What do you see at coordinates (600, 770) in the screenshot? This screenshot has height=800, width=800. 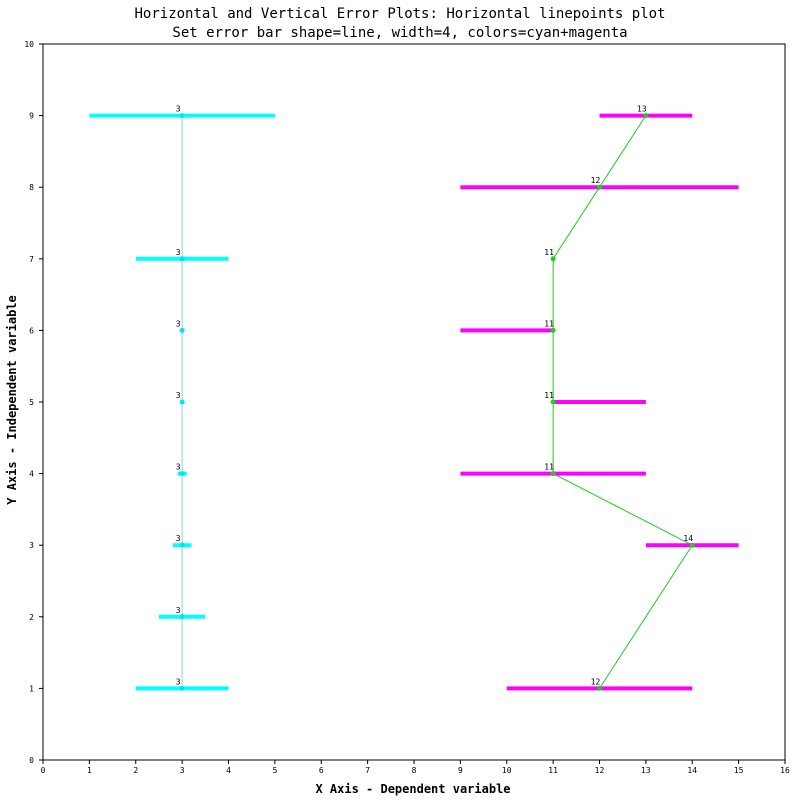 I see `x-tick-label: 12` at bounding box center [600, 770].